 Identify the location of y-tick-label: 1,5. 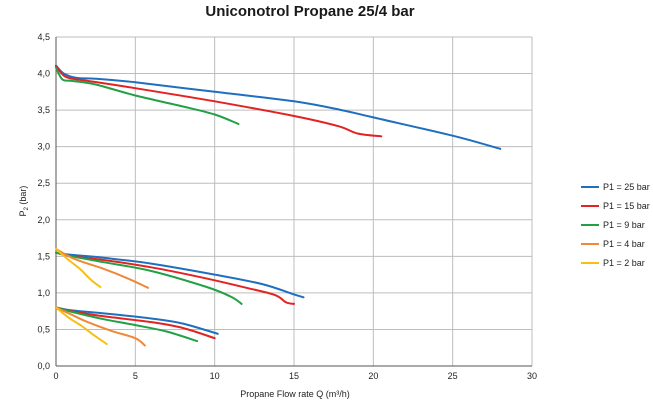
(43, 256).